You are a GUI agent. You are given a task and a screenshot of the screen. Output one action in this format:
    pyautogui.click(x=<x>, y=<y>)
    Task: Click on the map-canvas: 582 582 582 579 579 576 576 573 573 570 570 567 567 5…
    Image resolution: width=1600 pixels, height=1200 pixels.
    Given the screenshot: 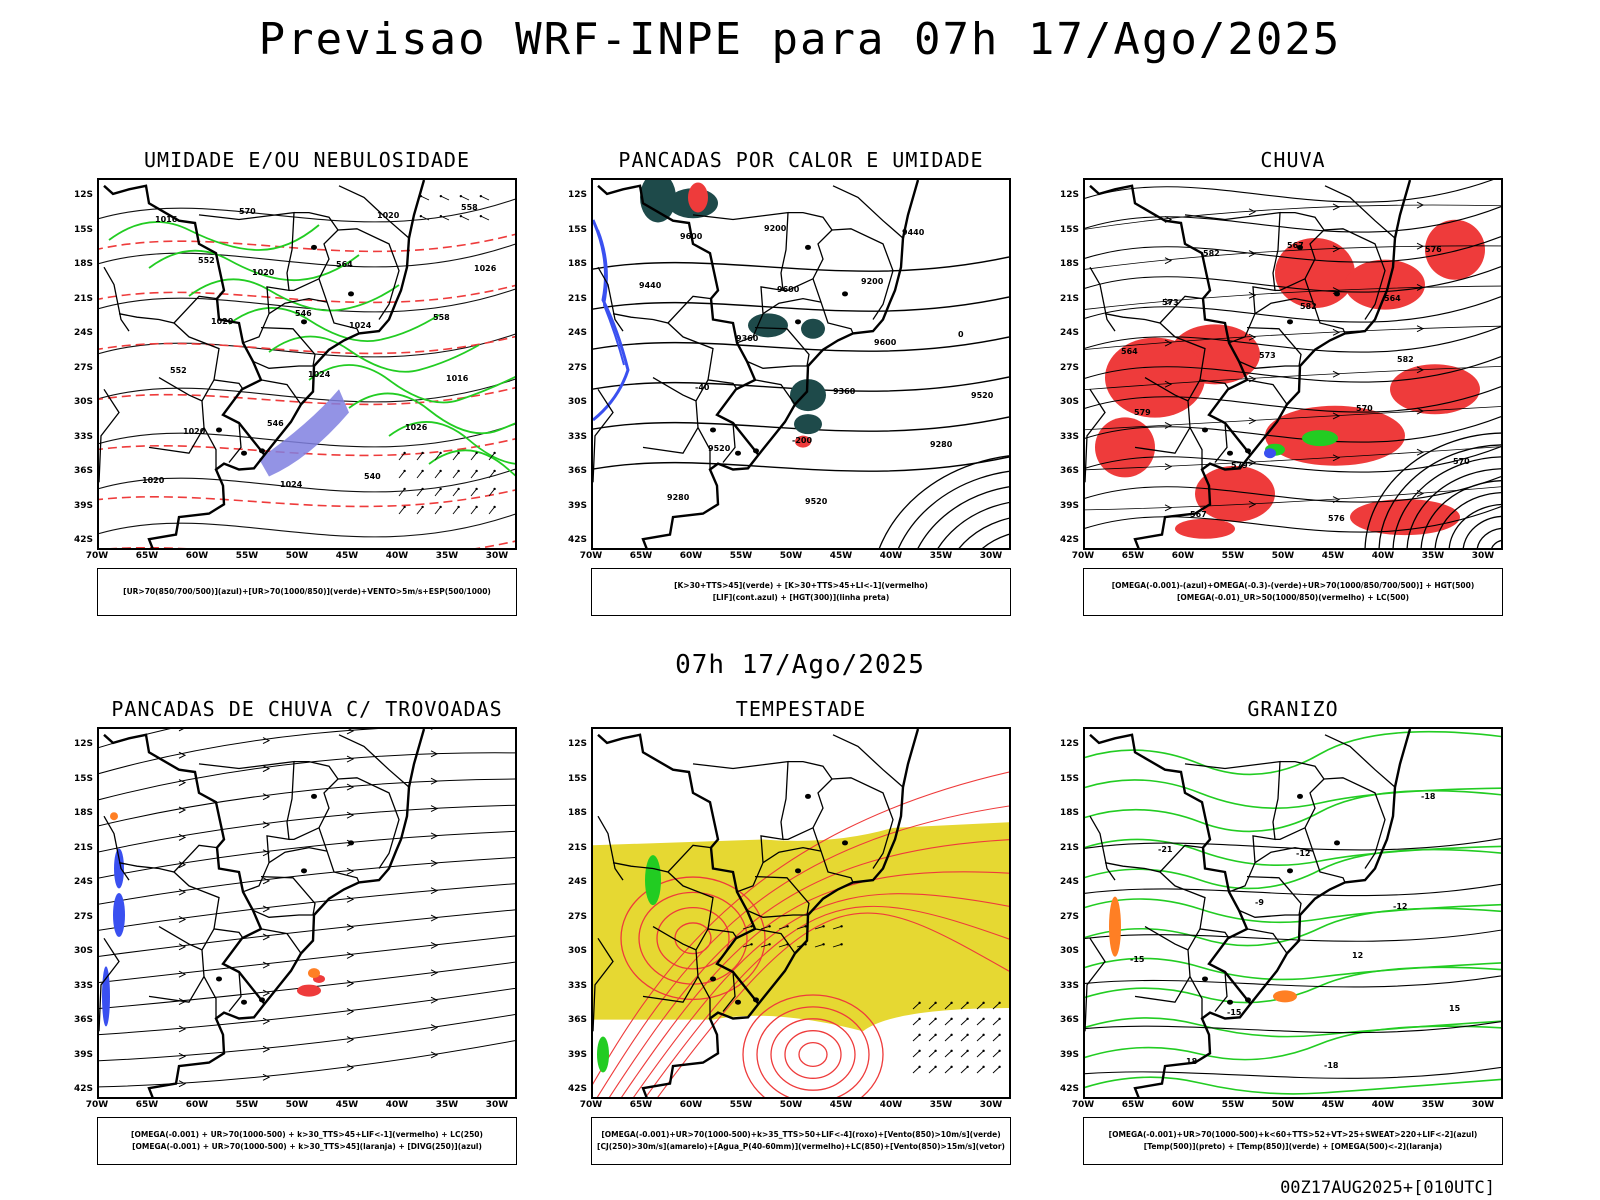 What is the action you would take?
    pyautogui.click(x=1293, y=364)
    